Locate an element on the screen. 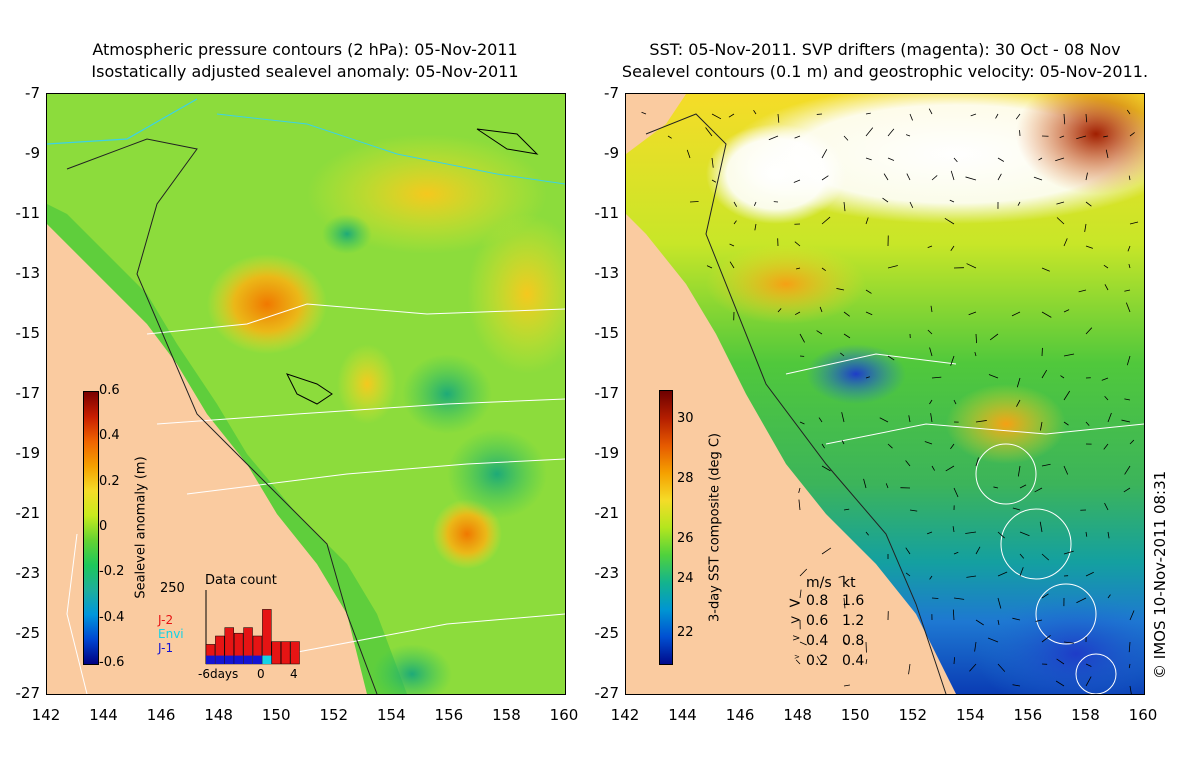  speed-header-kt: kt is located at coordinates (849, 583).